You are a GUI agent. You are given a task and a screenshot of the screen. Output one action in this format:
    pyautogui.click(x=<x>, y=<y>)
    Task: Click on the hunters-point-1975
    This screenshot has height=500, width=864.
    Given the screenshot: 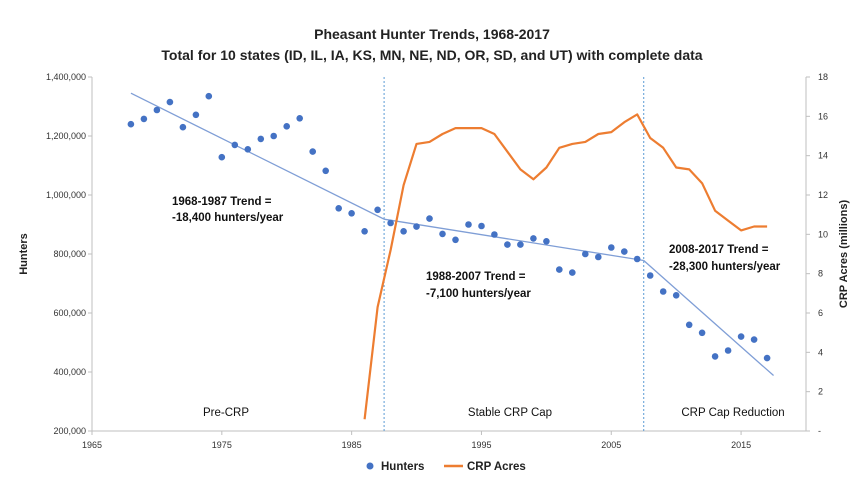 What is the action you would take?
    pyautogui.click(x=222, y=157)
    